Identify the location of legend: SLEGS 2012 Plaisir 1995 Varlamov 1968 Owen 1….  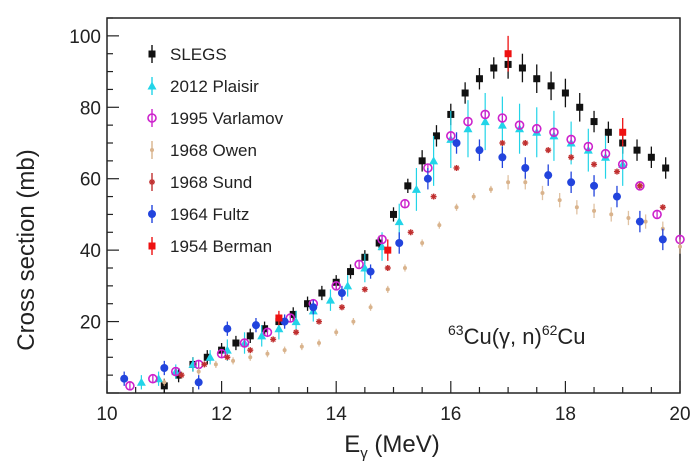
(215, 150).